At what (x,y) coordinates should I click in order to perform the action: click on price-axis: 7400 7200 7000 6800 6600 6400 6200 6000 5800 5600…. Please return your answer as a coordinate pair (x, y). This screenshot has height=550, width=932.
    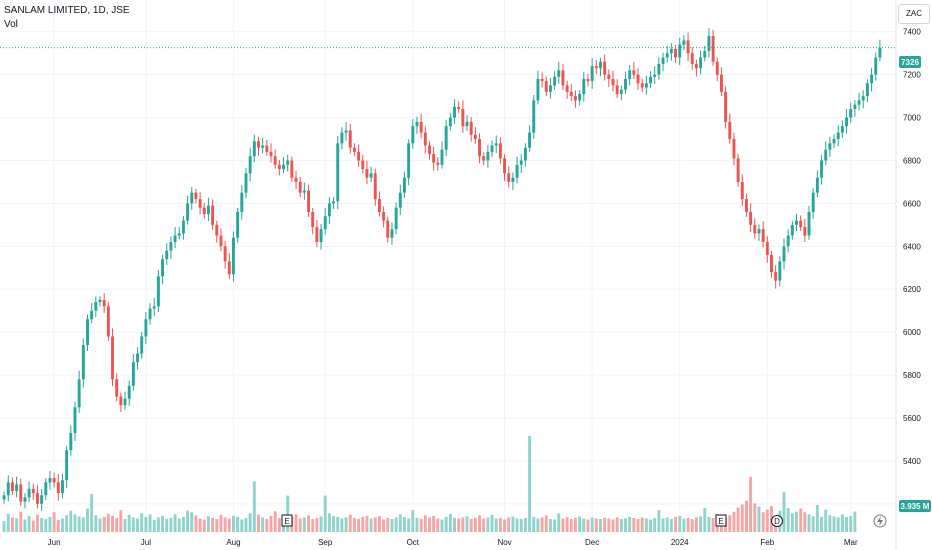
    Looking at the image, I should click on (912, 268).